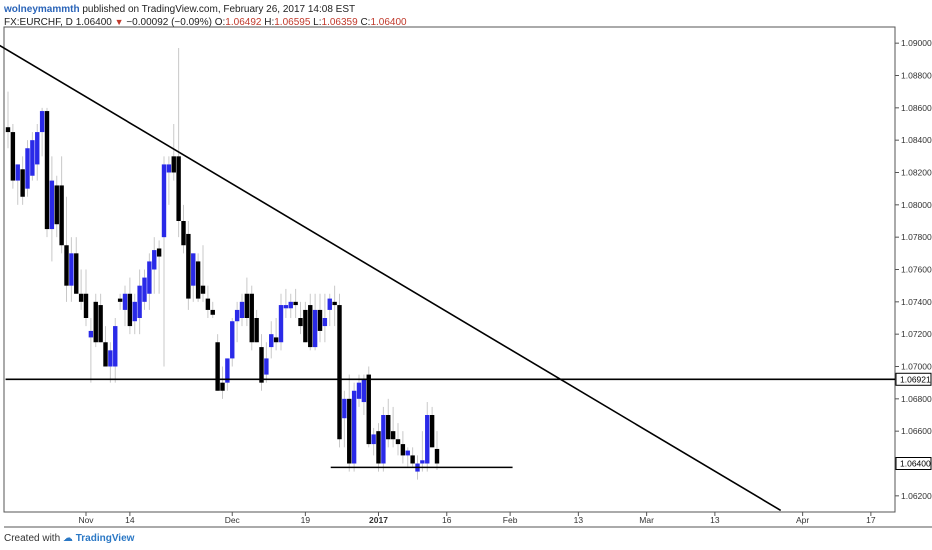  What do you see at coordinates (269, 22) in the screenshot?
I see `high-label: H:` at bounding box center [269, 22].